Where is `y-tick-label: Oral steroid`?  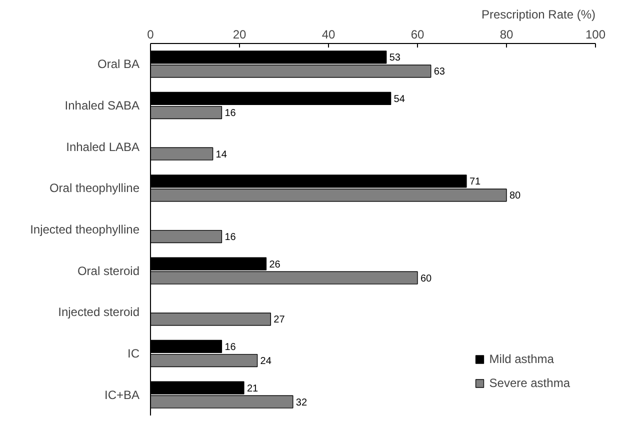 y-tick-label: Oral steroid is located at coordinates (108, 271).